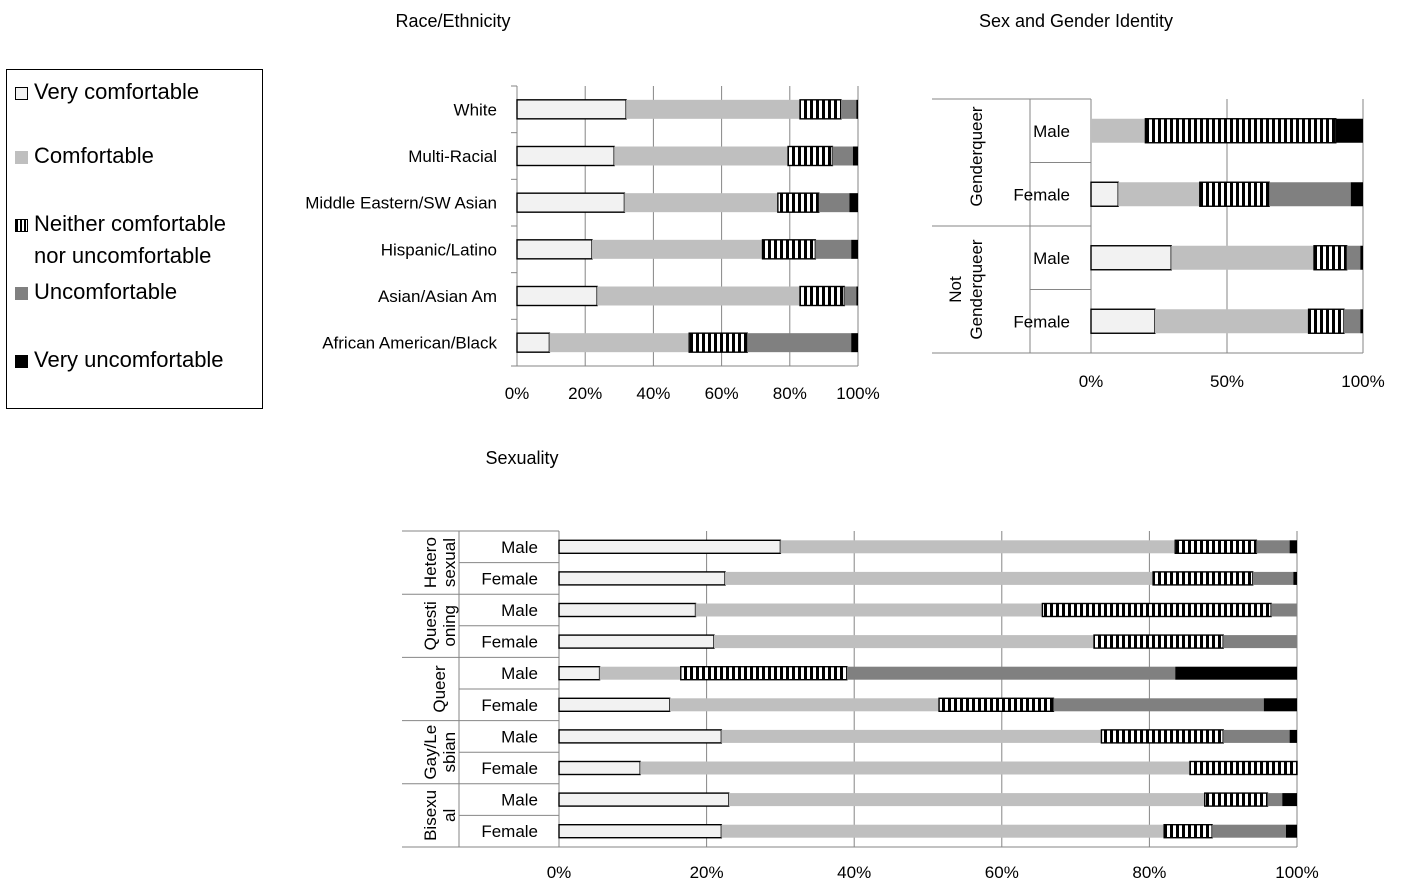  Describe the element at coordinates (978, 547) in the screenshot. I see `sexuality-bar-0-comfortable-segment` at that location.